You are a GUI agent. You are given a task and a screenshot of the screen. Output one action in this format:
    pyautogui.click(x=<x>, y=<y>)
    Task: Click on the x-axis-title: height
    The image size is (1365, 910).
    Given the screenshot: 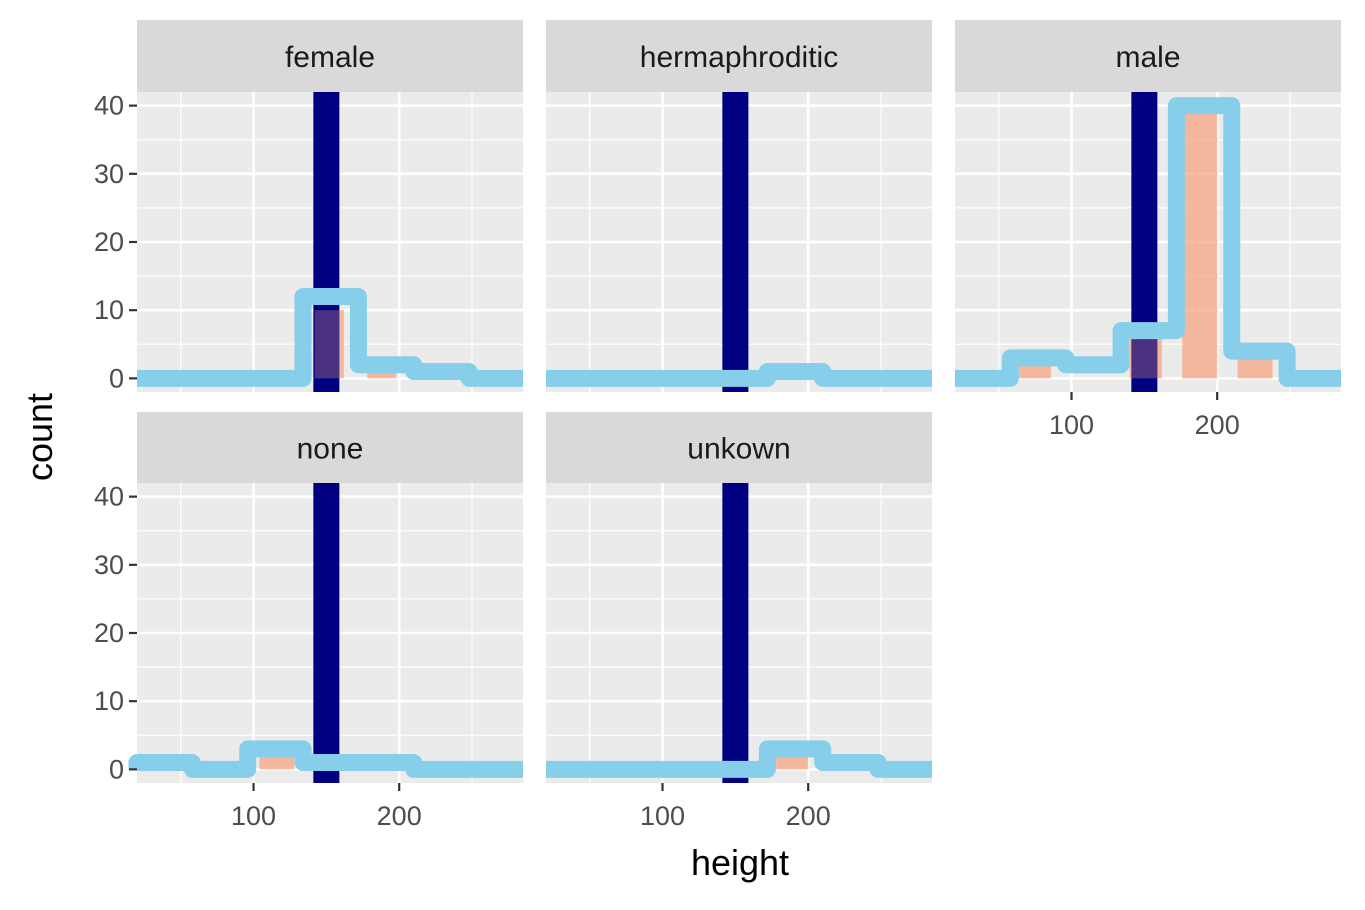 What is the action you would take?
    pyautogui.click(x=740, y=862)
    